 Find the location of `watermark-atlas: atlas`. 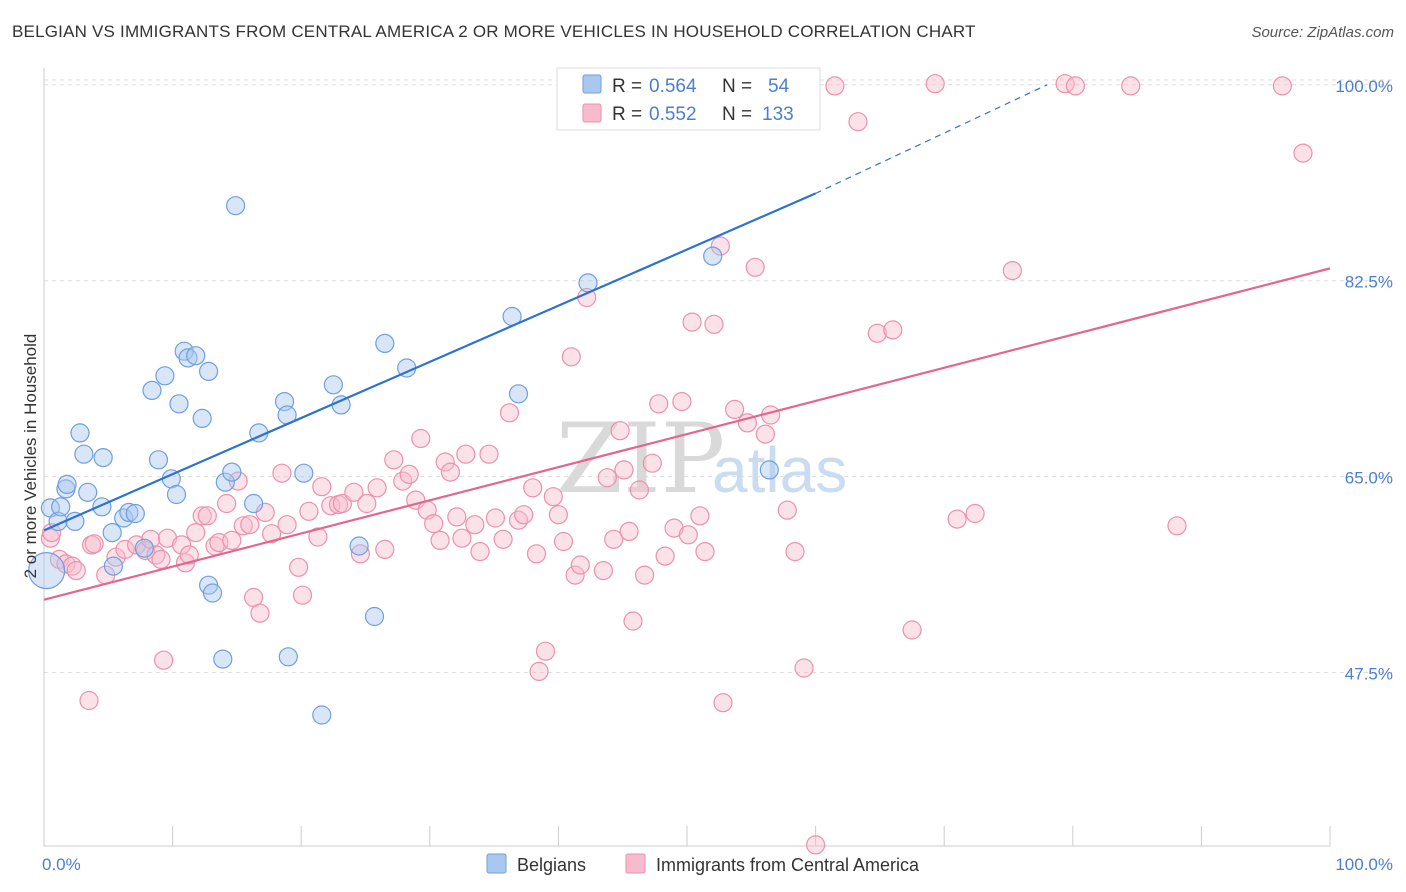

watermark-atlas: atlas is located at coordinates (779, 470).